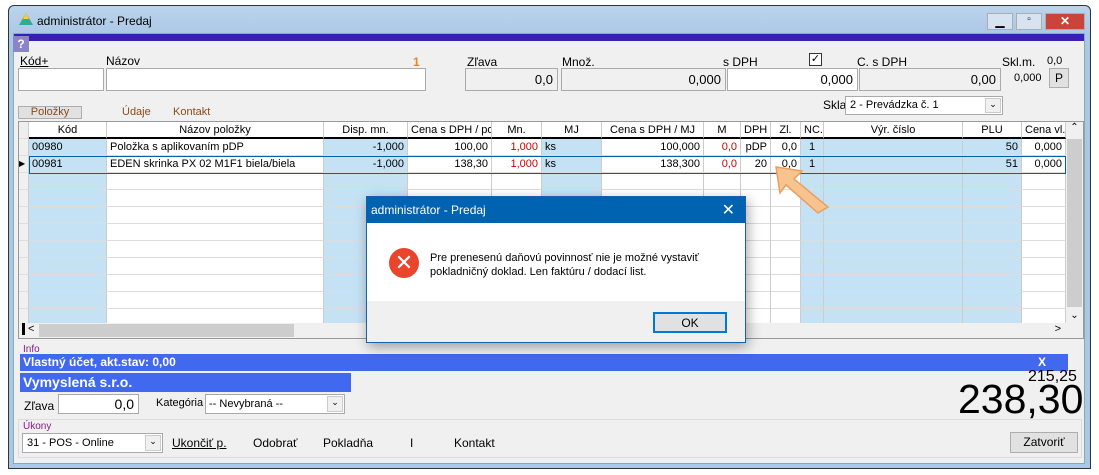 The image size is (1099, 475). I want to click on close-window-button: ✕, so click(1065, 21).